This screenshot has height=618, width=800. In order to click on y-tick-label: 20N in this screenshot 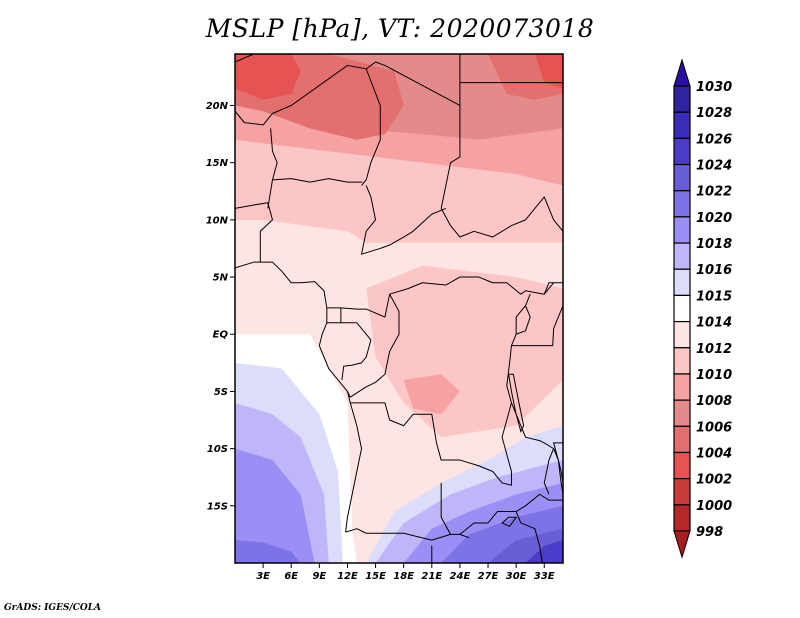, I will do `click(217, 106)`.